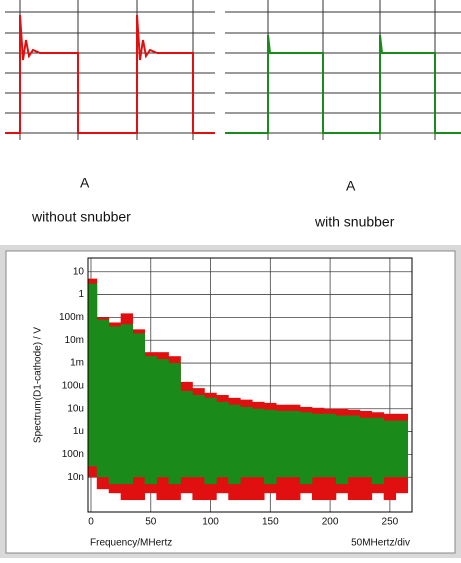  Describe the element at coordinates (75, 477) in the screenshot. I see `y-tick-label: 10n` at that location.